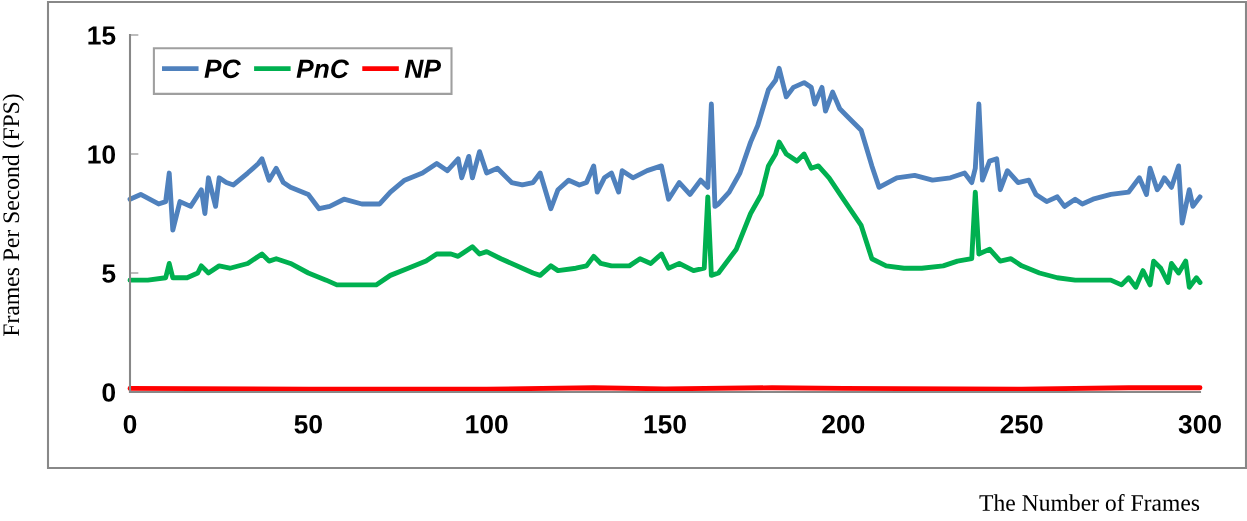  Describe the element at coordinates (1199, 424) in the screenshot. I see `x-tick-label: 300` at that location.